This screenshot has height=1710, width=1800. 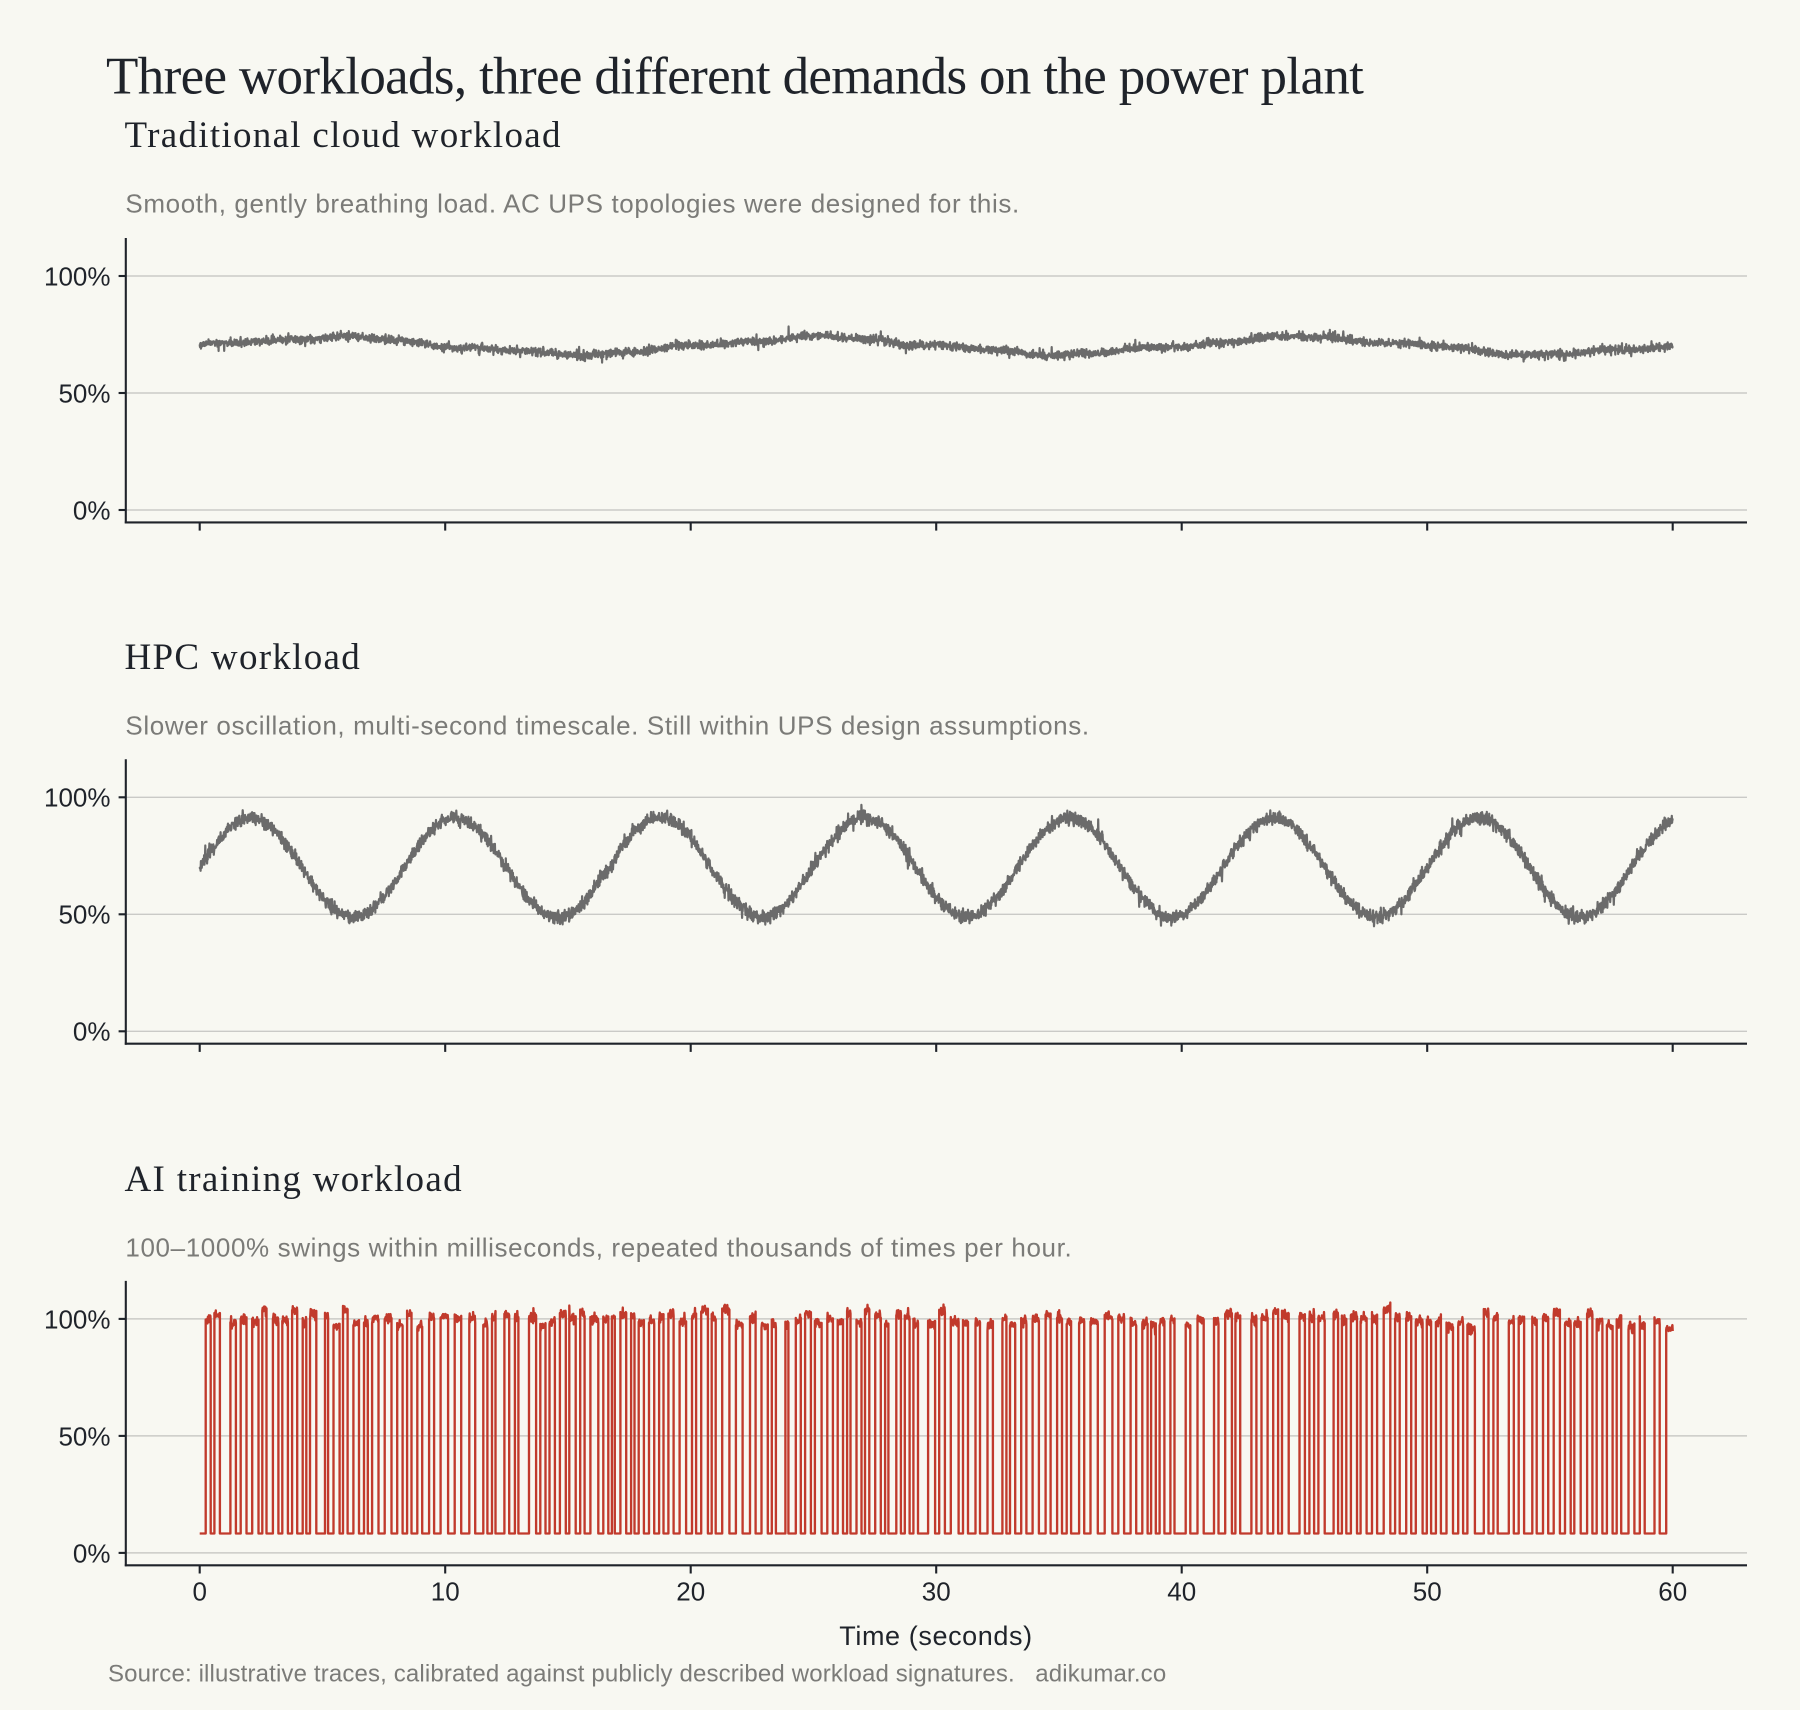 I want to click on svg-text: AI training workload, so click(x=294, y=1179).